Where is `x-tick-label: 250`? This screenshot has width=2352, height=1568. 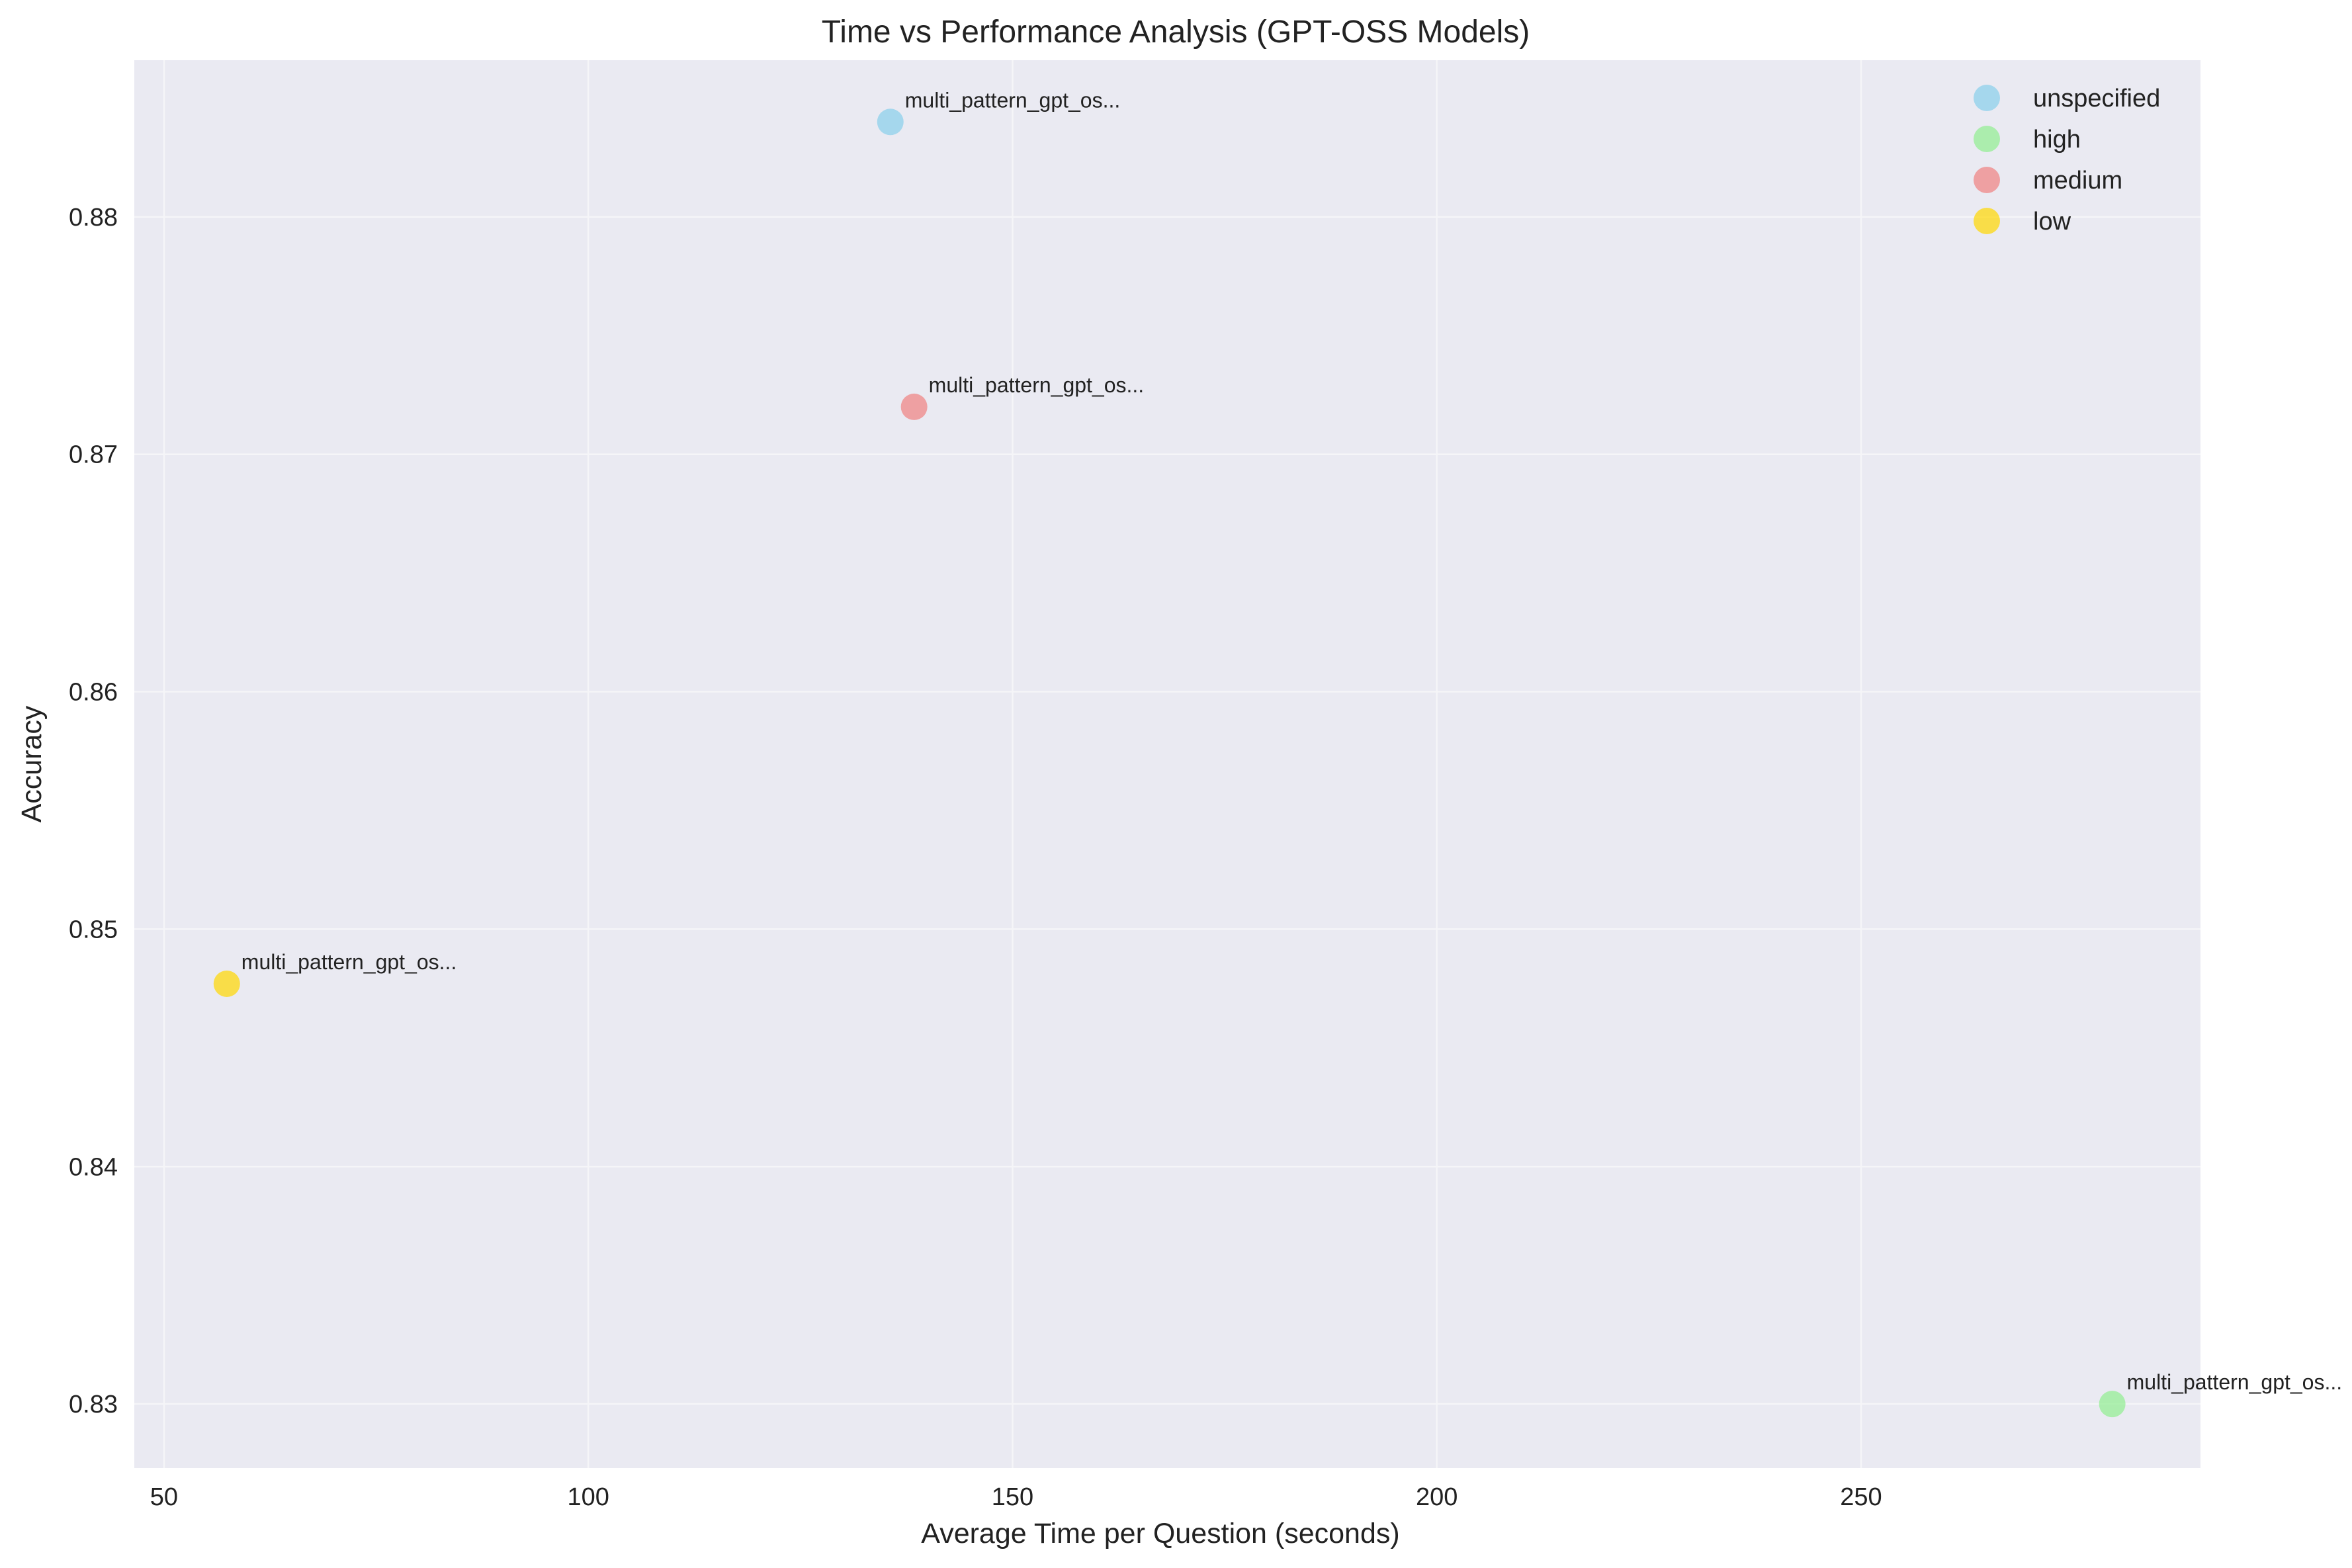 x-tick-label: 250 is located at coordinates (1861, 1497).